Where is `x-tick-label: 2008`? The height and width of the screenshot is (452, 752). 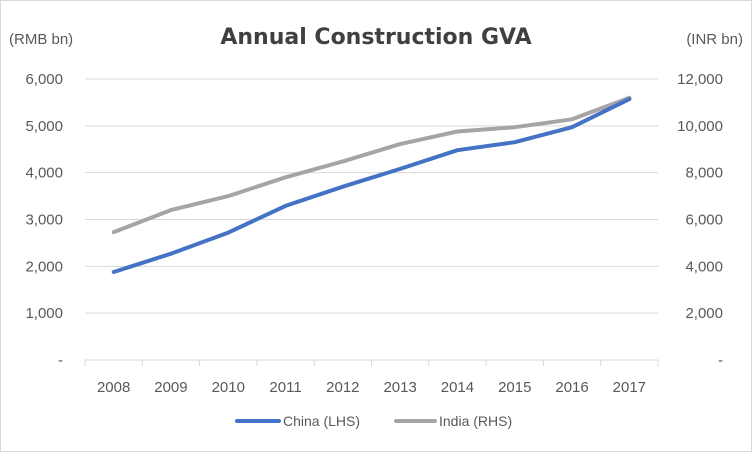
x-tick-label: 2008 is located at coordinates (113, 387).